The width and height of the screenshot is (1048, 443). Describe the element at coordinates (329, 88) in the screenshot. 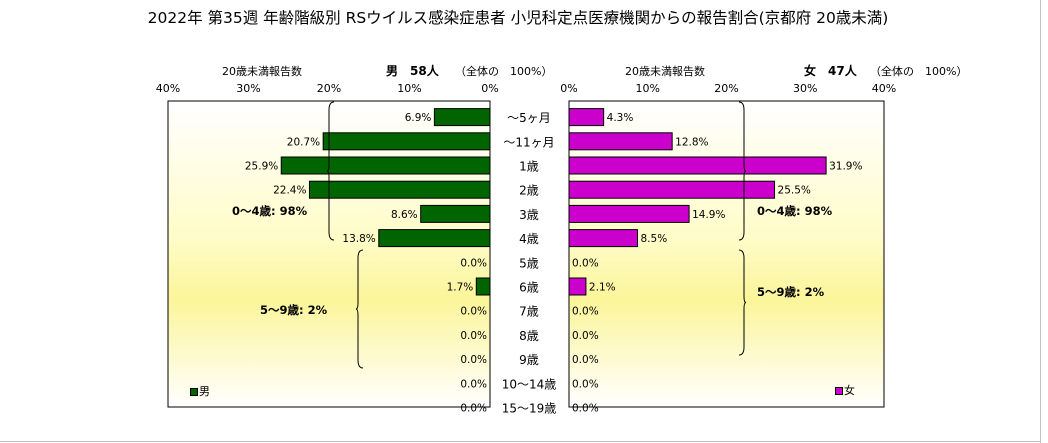

I see `left-x-tick: 20%` at that location.